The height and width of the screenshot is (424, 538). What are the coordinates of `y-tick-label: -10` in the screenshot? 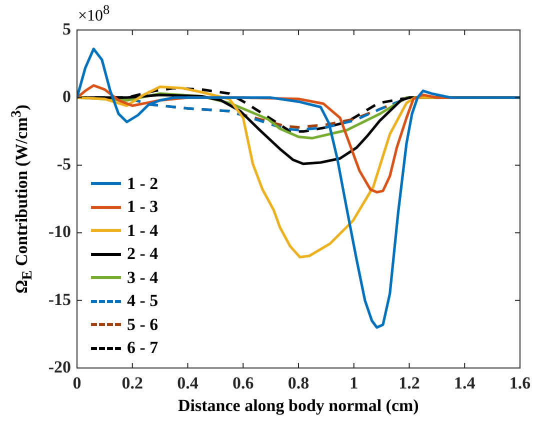 It's located at (59, 232).